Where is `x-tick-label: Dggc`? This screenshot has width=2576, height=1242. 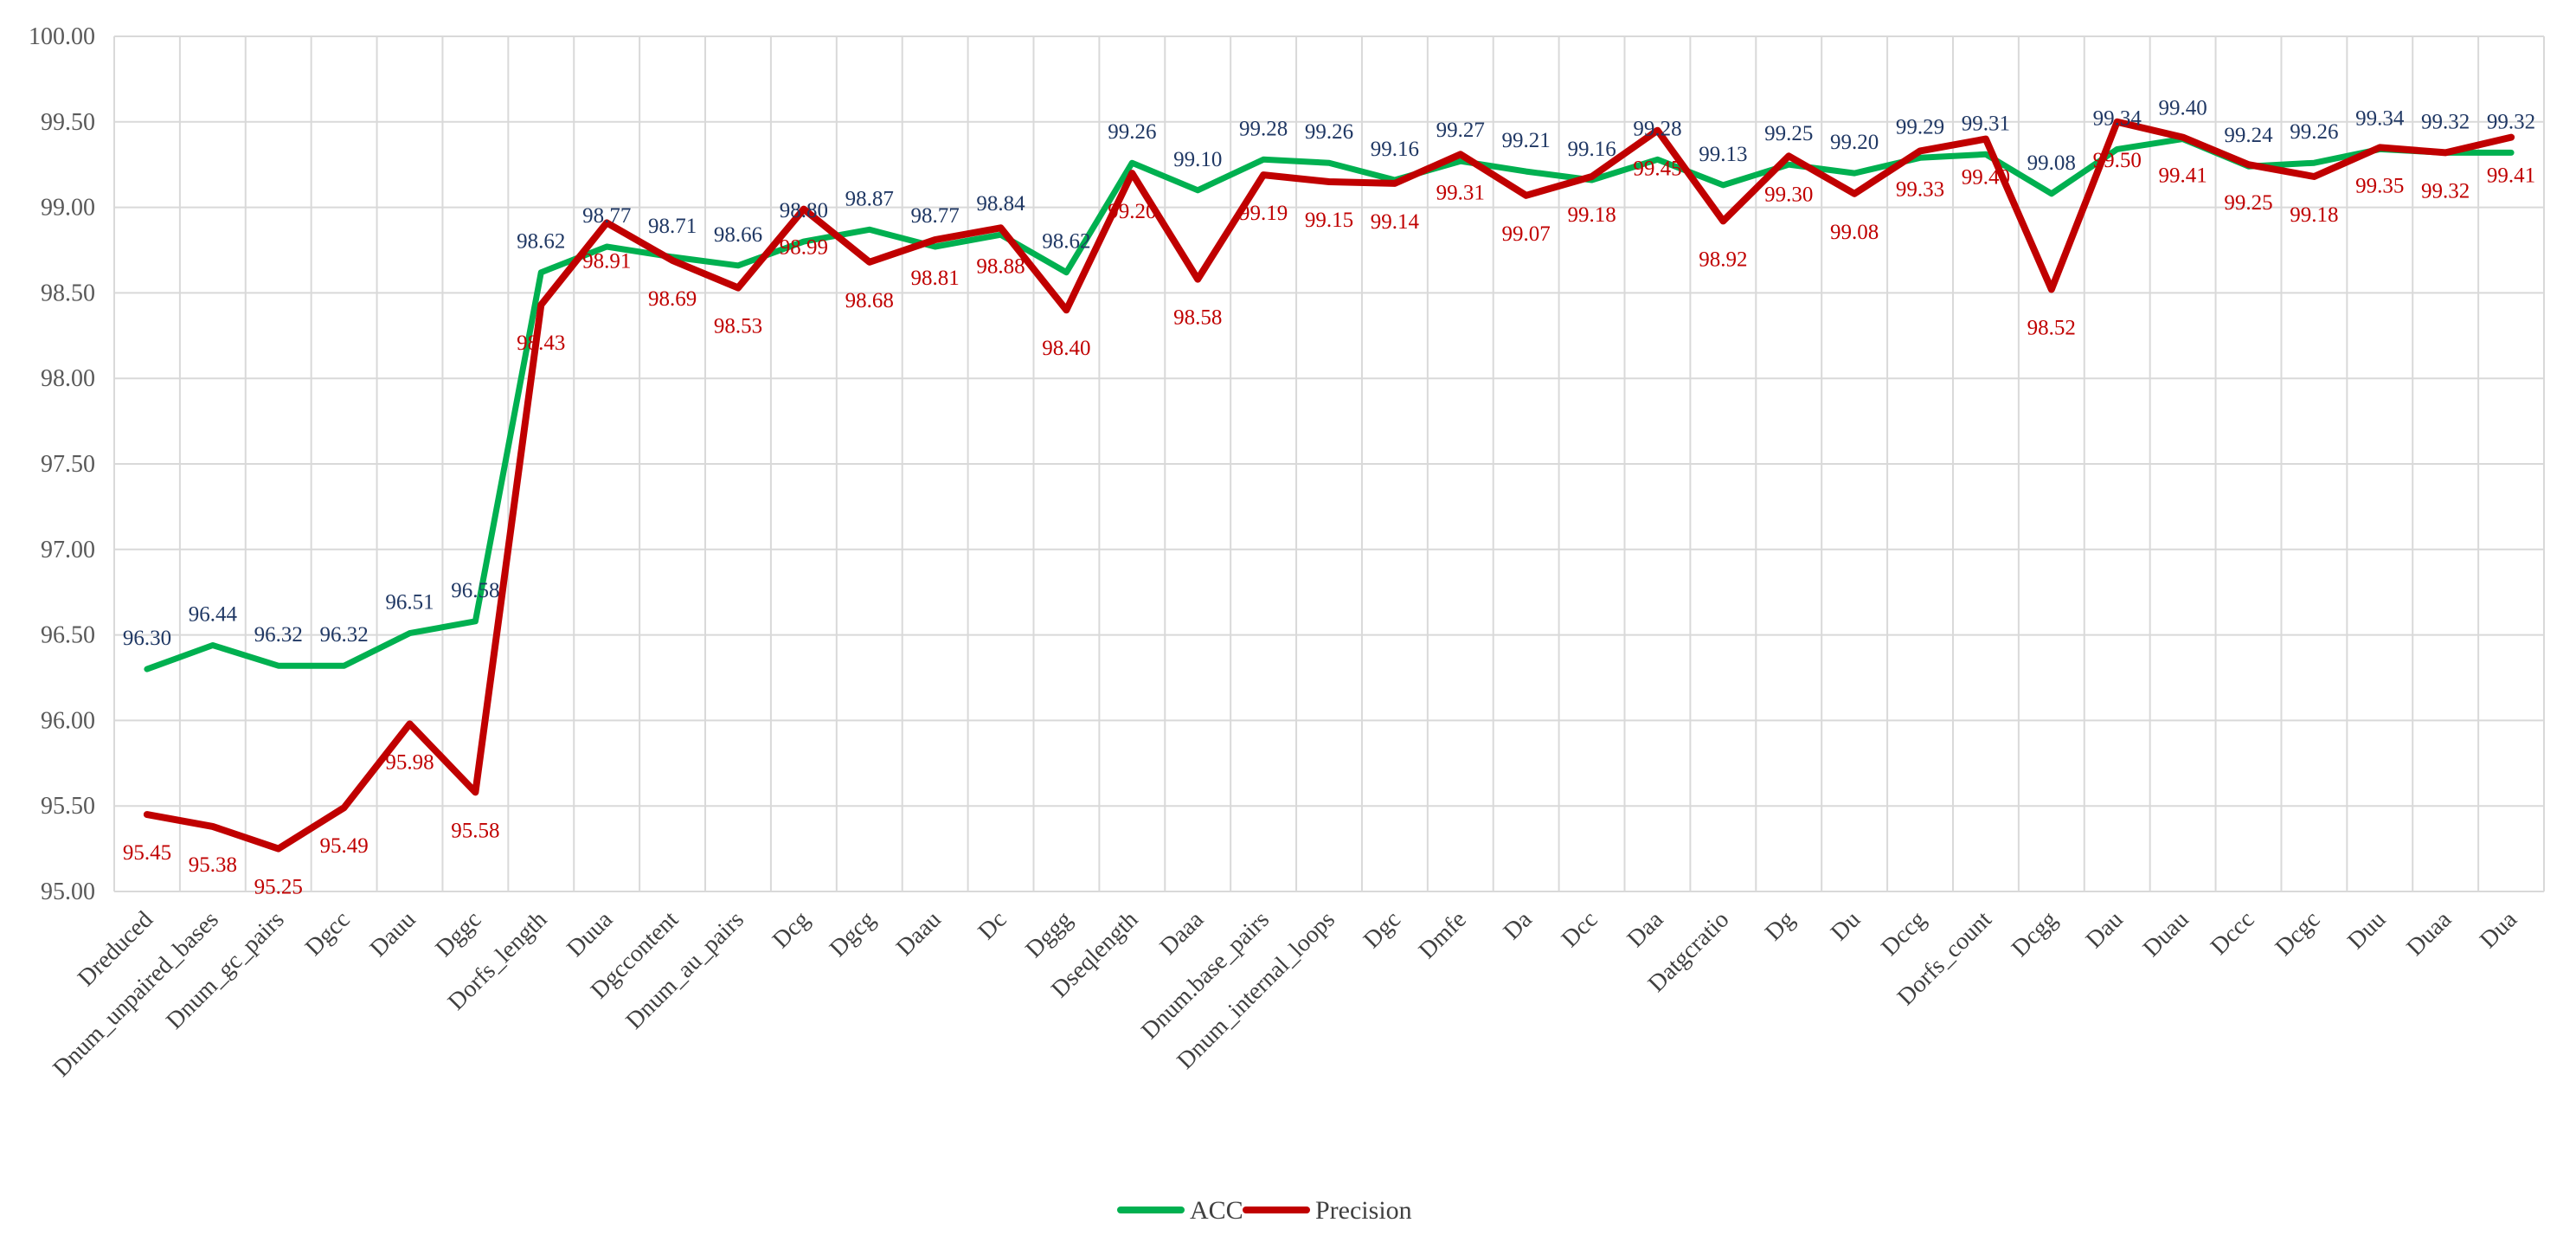
x-tick-label: Dggc is located at coordinates (459, 934).